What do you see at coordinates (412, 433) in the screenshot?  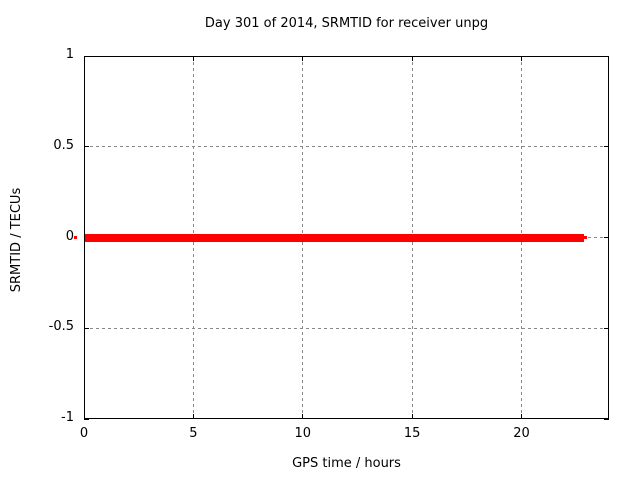 I see `x-tick-label: 15` at bounding box center [412, 433].